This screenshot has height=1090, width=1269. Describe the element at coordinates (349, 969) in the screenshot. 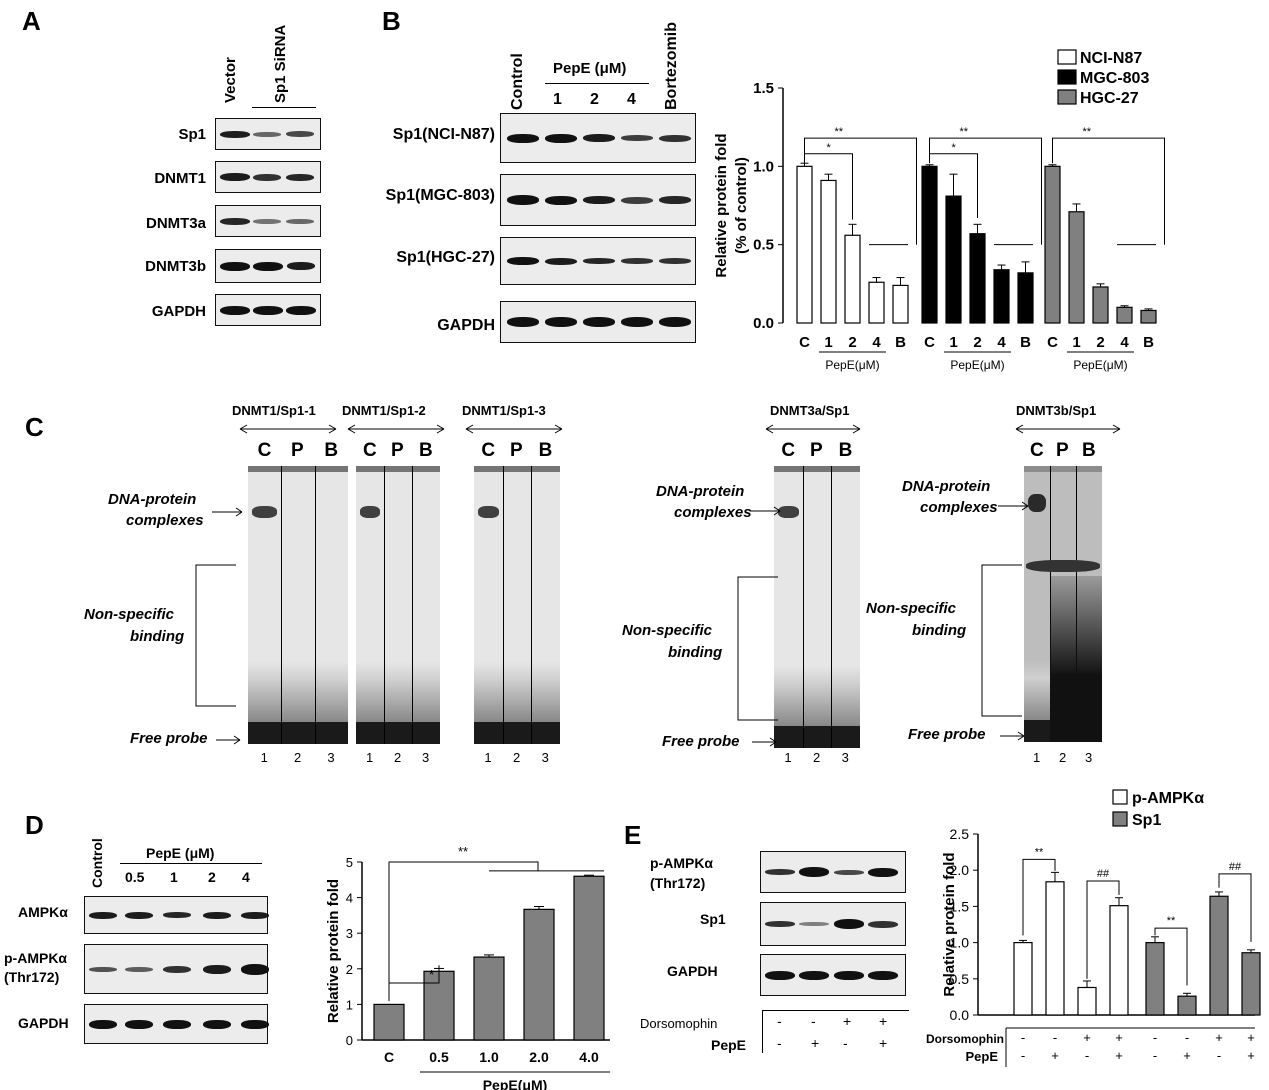

I see `chart-d-y-tick-label: 2` at that location.